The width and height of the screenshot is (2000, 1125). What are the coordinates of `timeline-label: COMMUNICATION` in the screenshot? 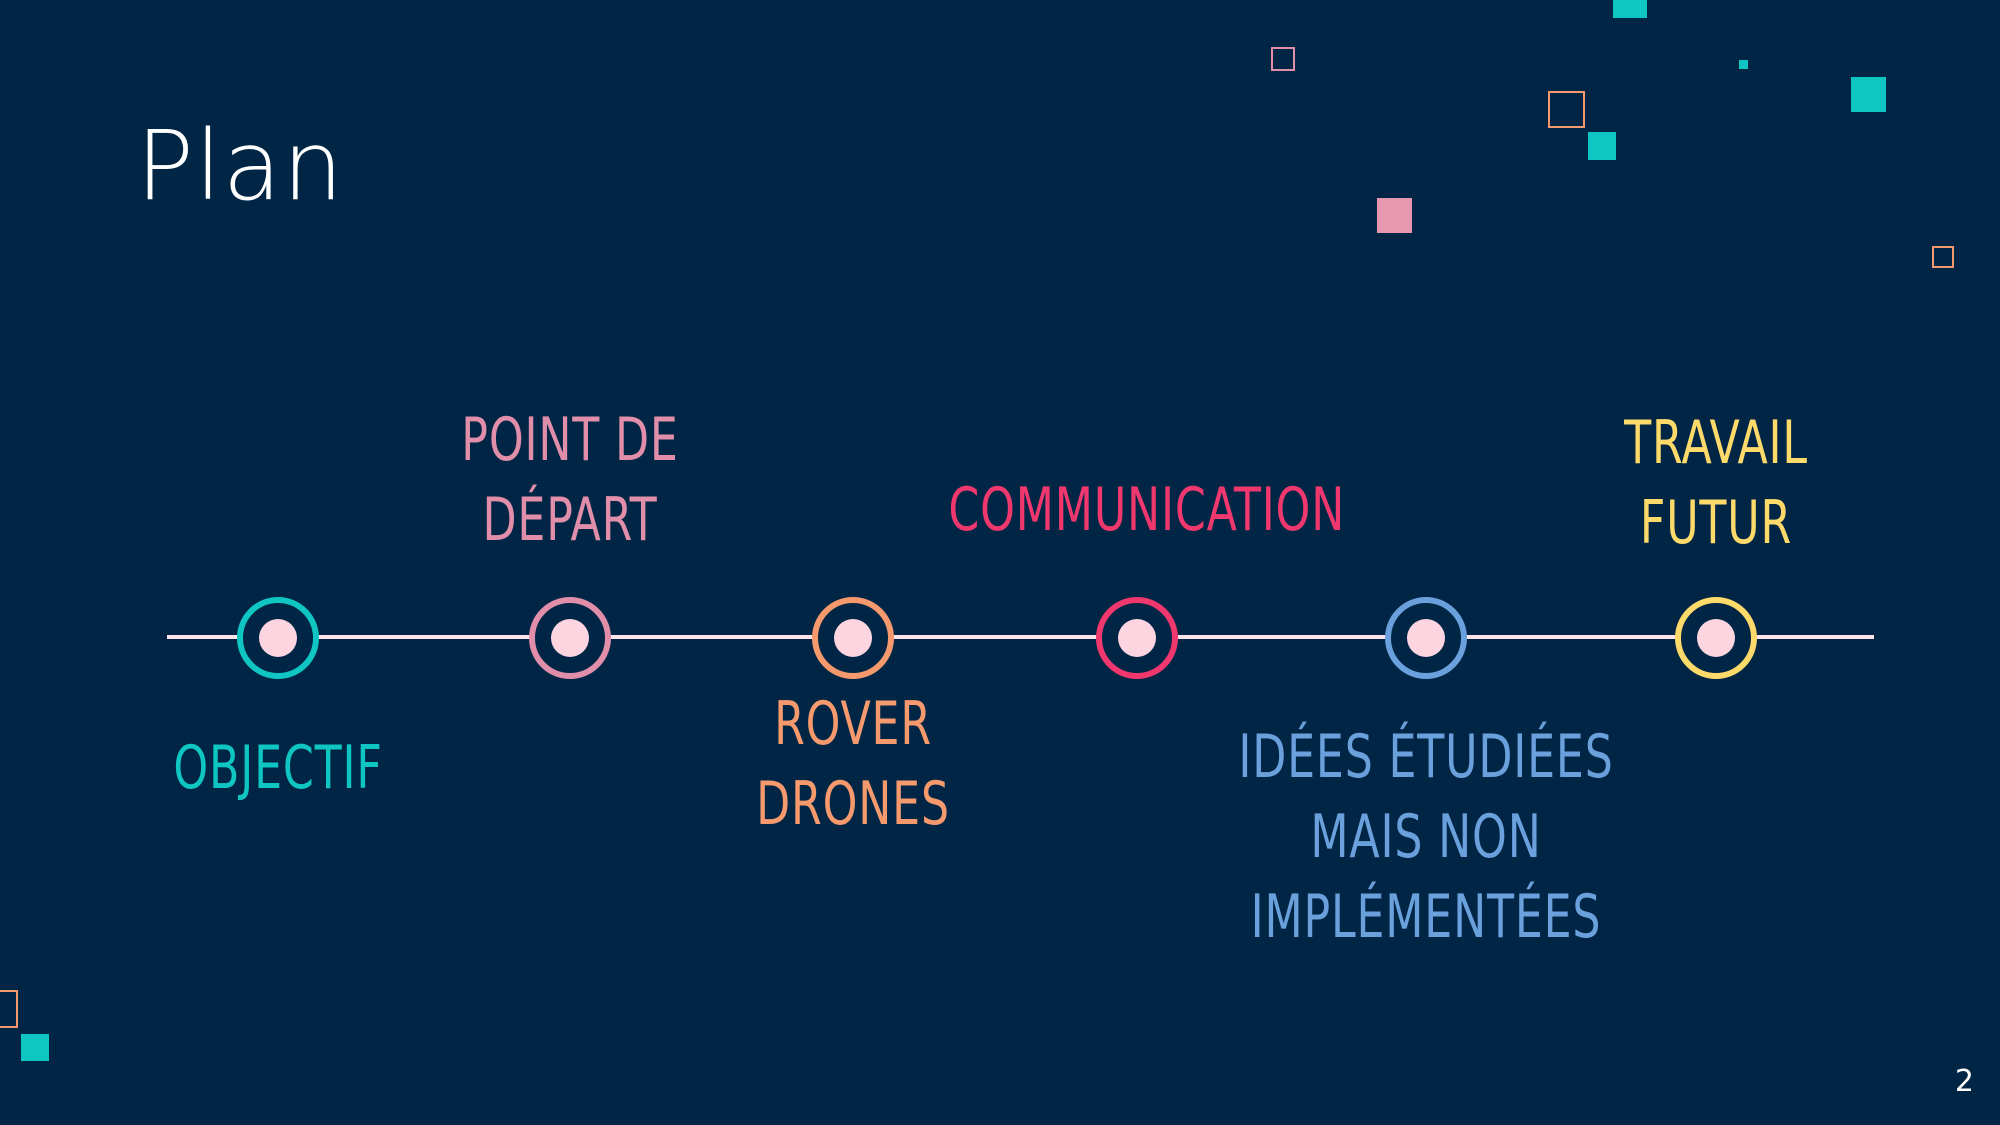 It's located at (1147, 510).